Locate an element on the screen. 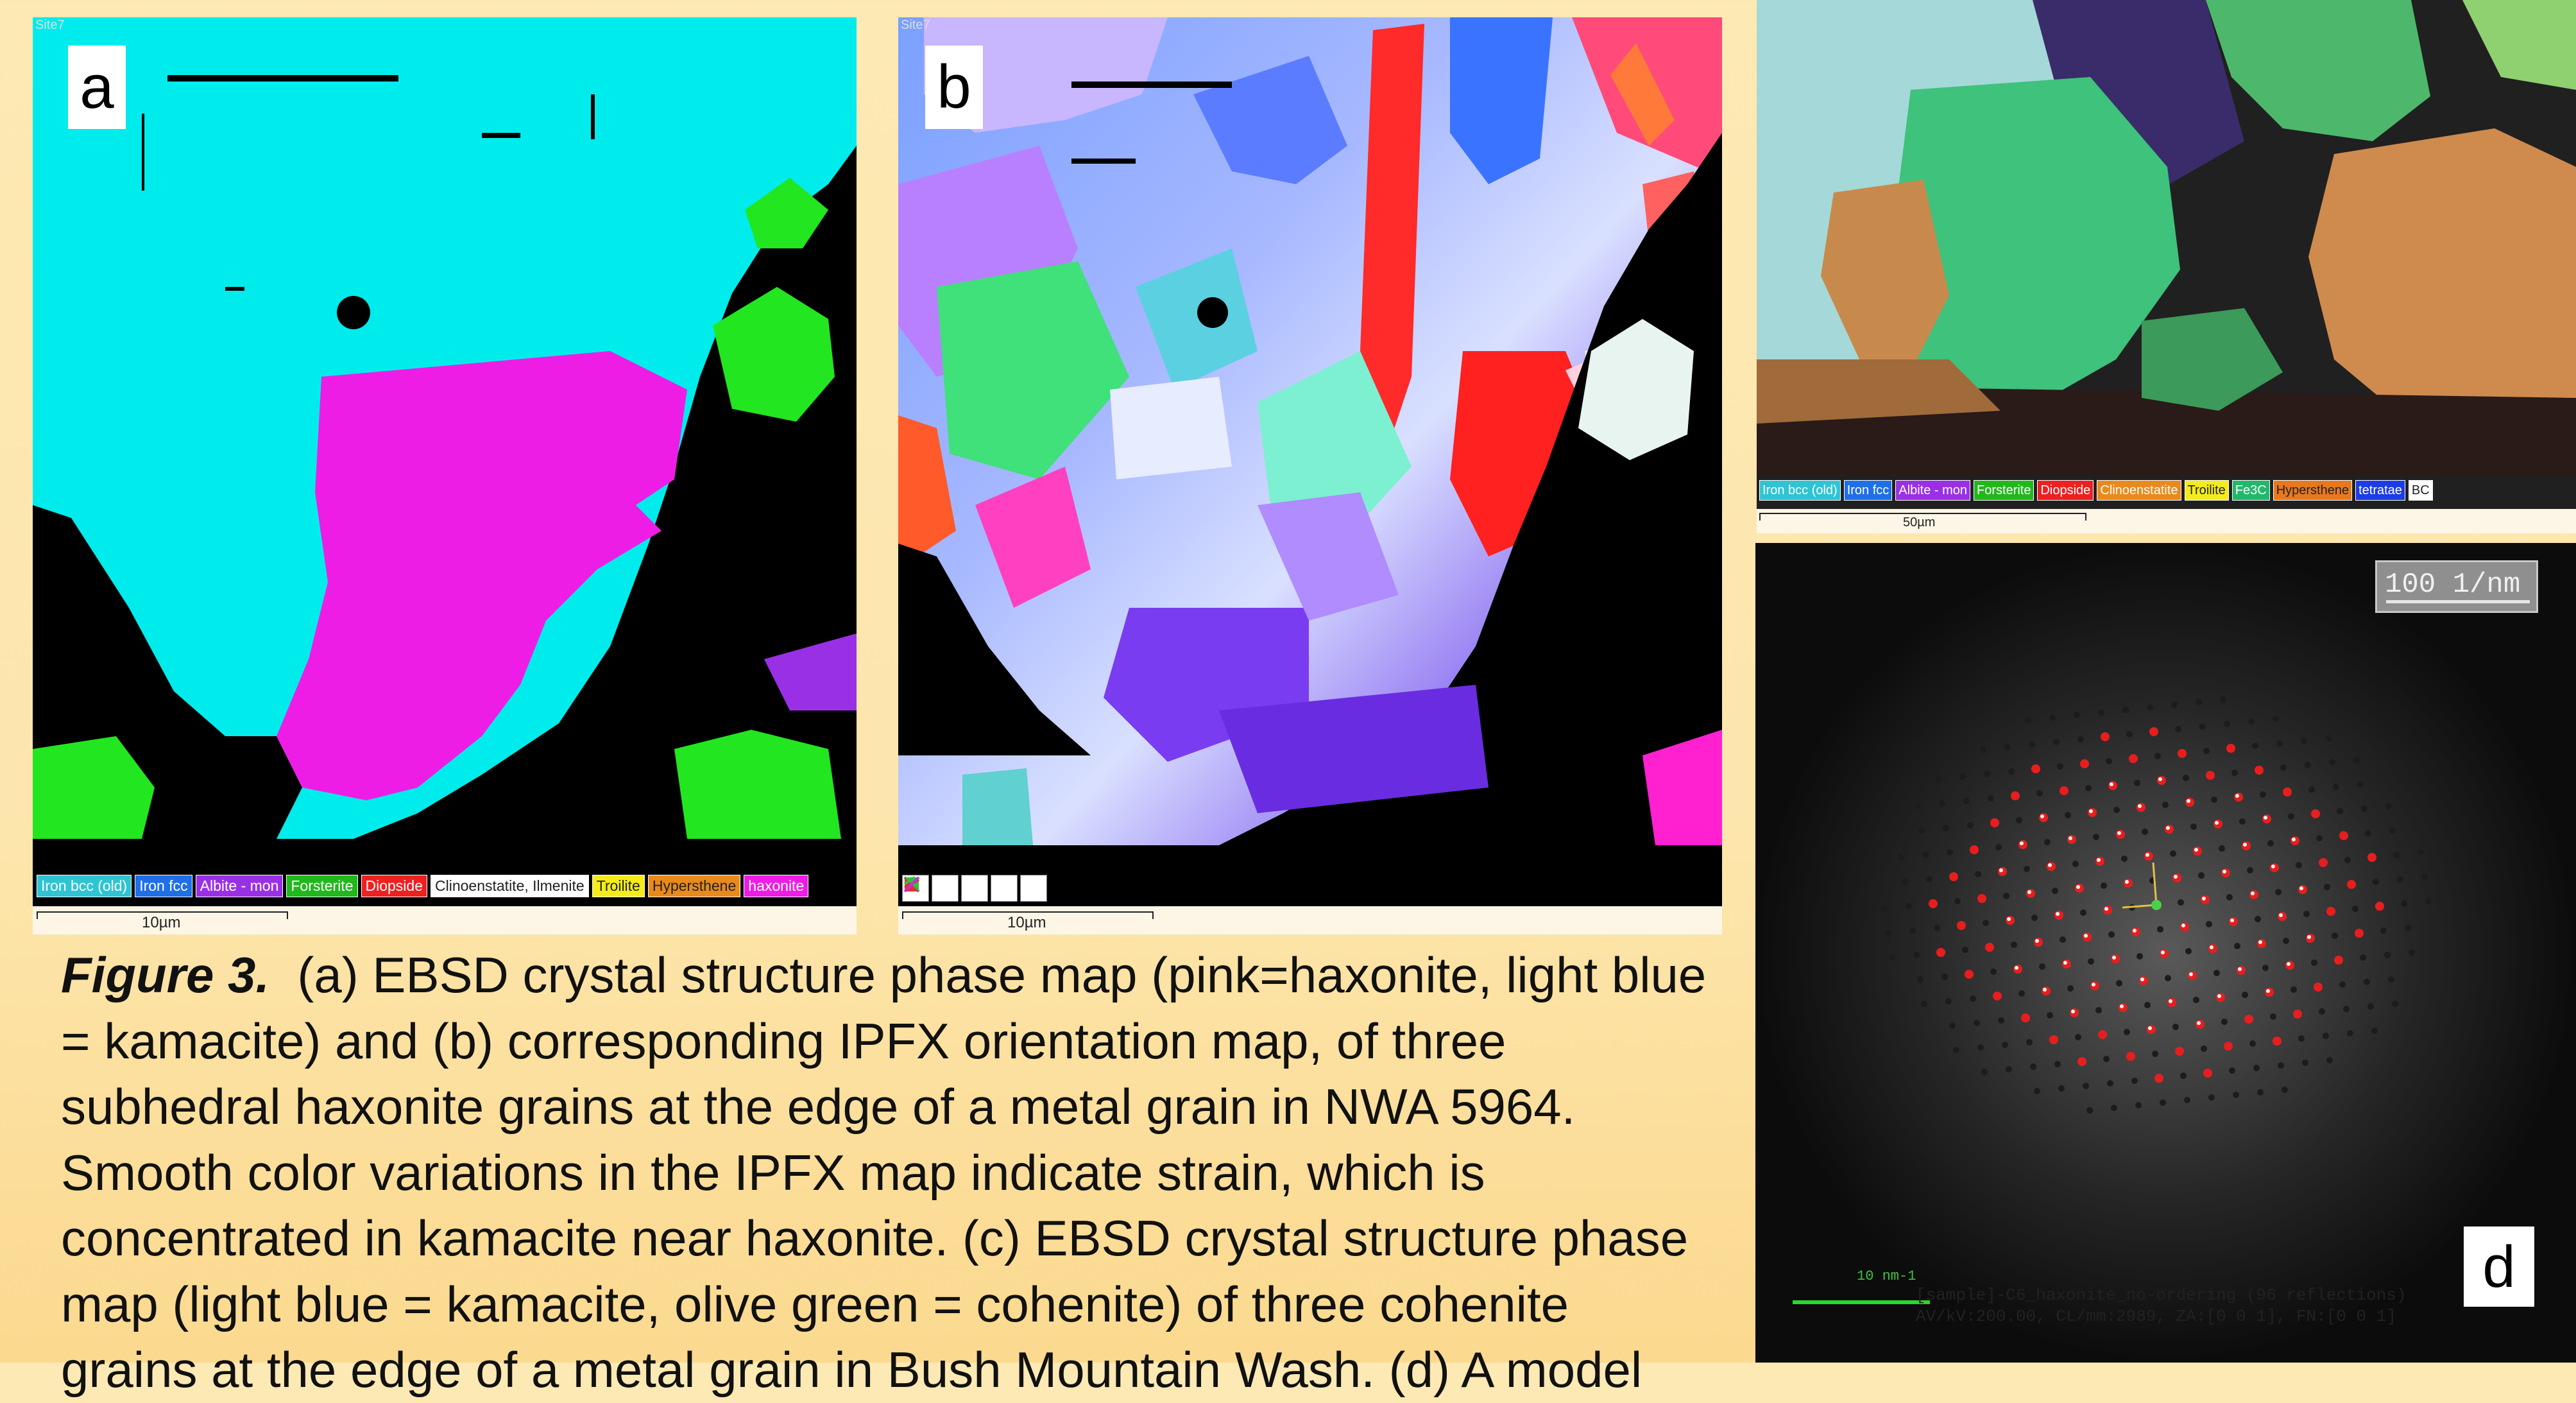 The width and height of the screenshot is (2576, 1403). panel-c-legend-item: Clinoenstatite is located at coordinates (2139, 490).